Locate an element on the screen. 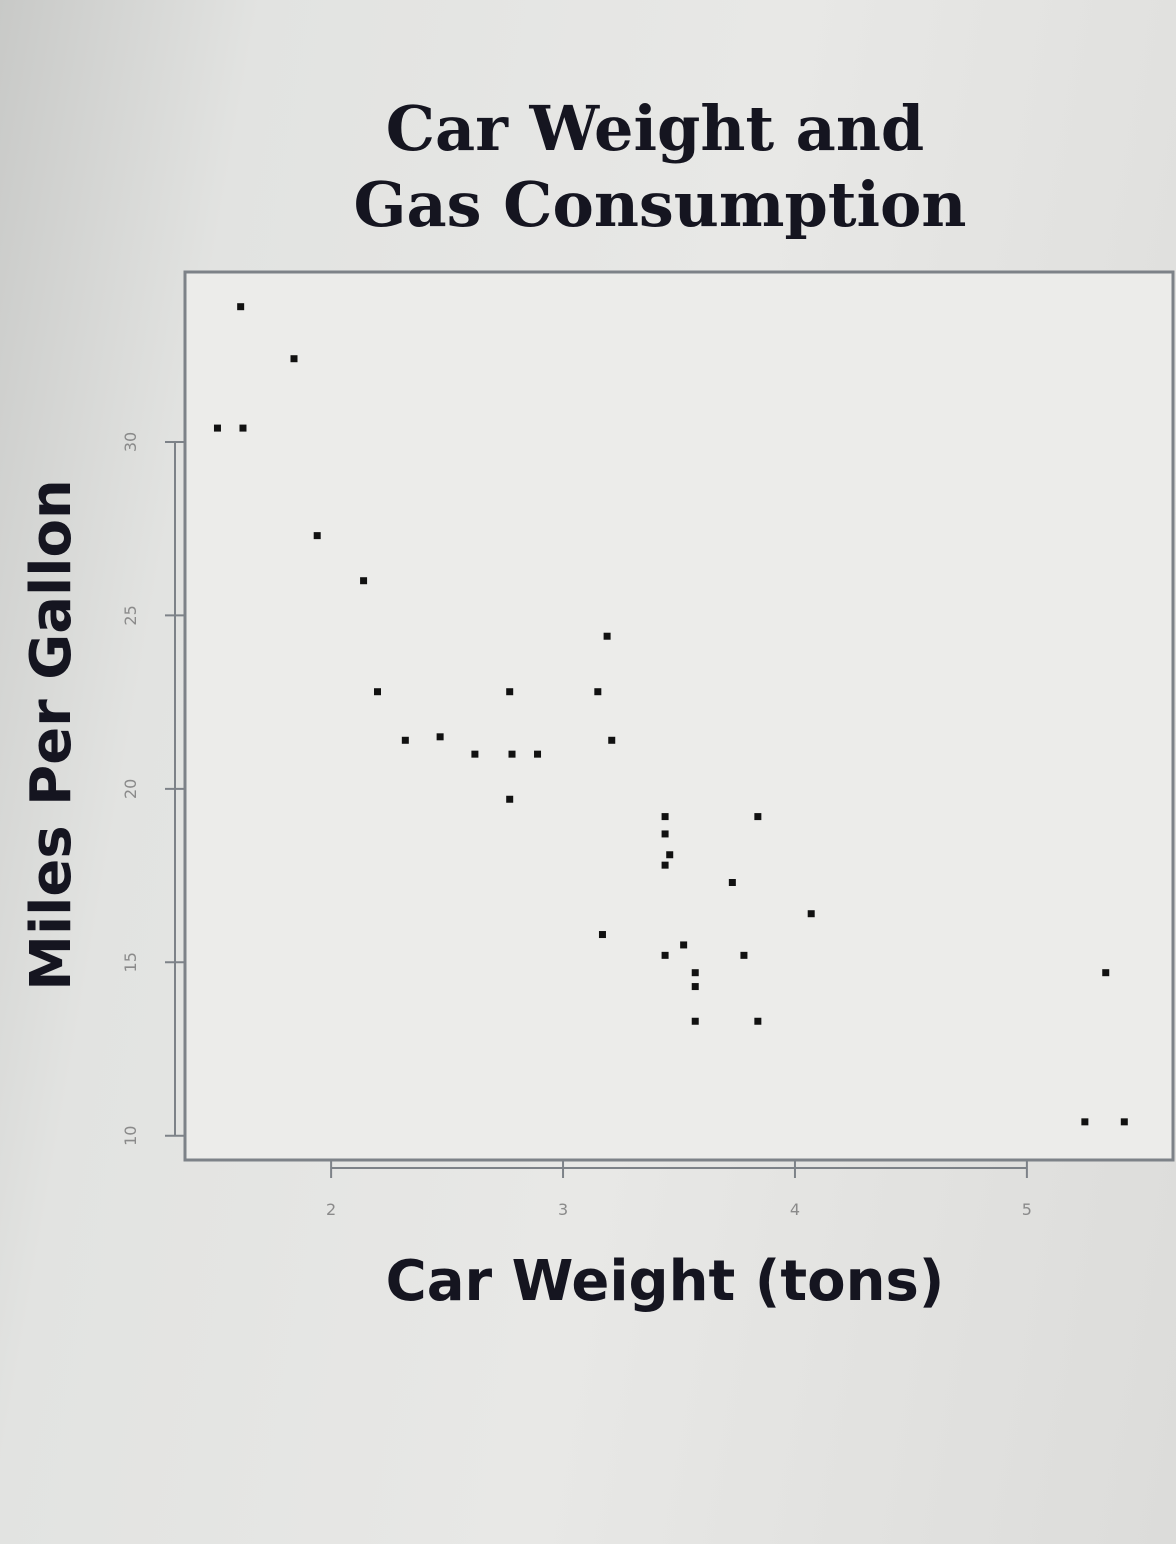 This screenshot has height=1544, width=1176. x-tick-label: 4 is located at coordinates (795, 1209).